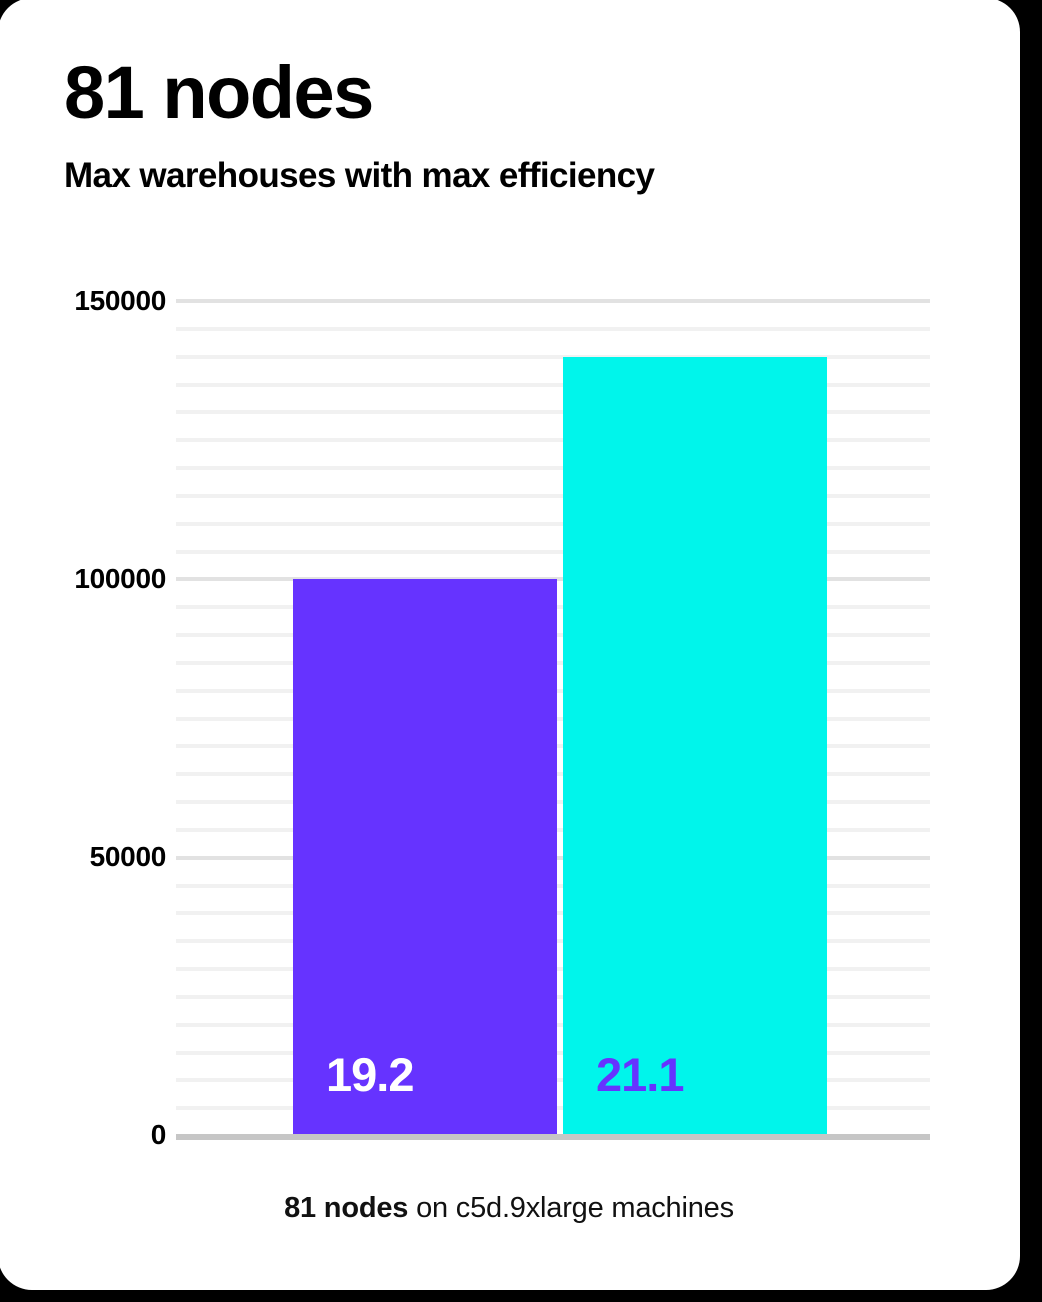 The image size is (1042, 1302). I want to click on chart-subtitle: Max warehouses with max efficiency, so click(359, 175).